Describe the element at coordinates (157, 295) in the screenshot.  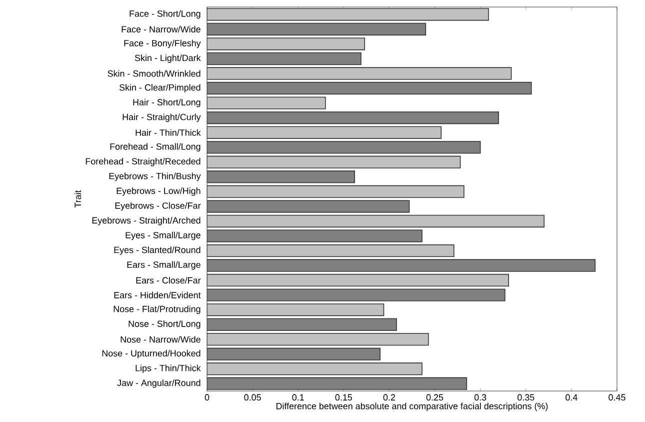
I see `y-tick-label: Ears - Hidden/Evident` at that location.